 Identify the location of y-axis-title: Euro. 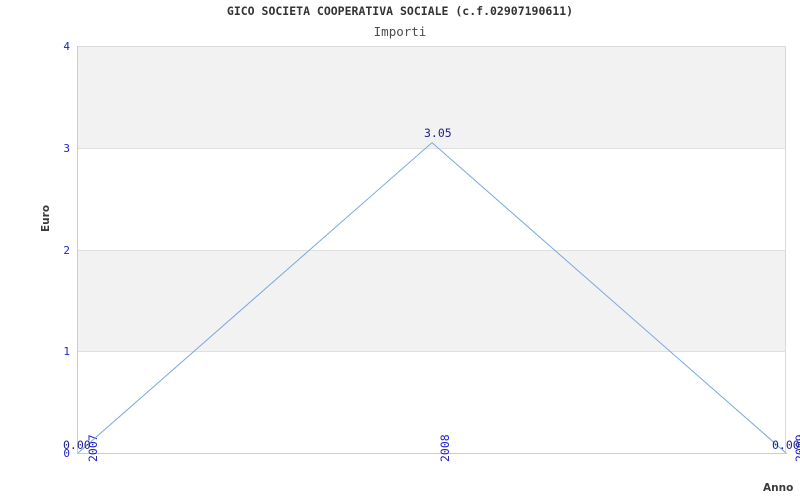
(46, 218).